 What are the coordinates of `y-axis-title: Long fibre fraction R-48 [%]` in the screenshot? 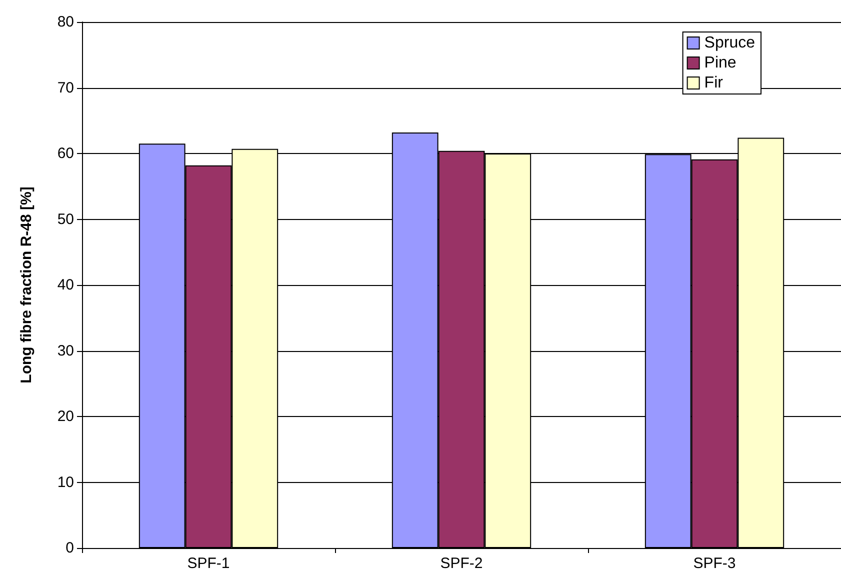 It's located at (26, 285).